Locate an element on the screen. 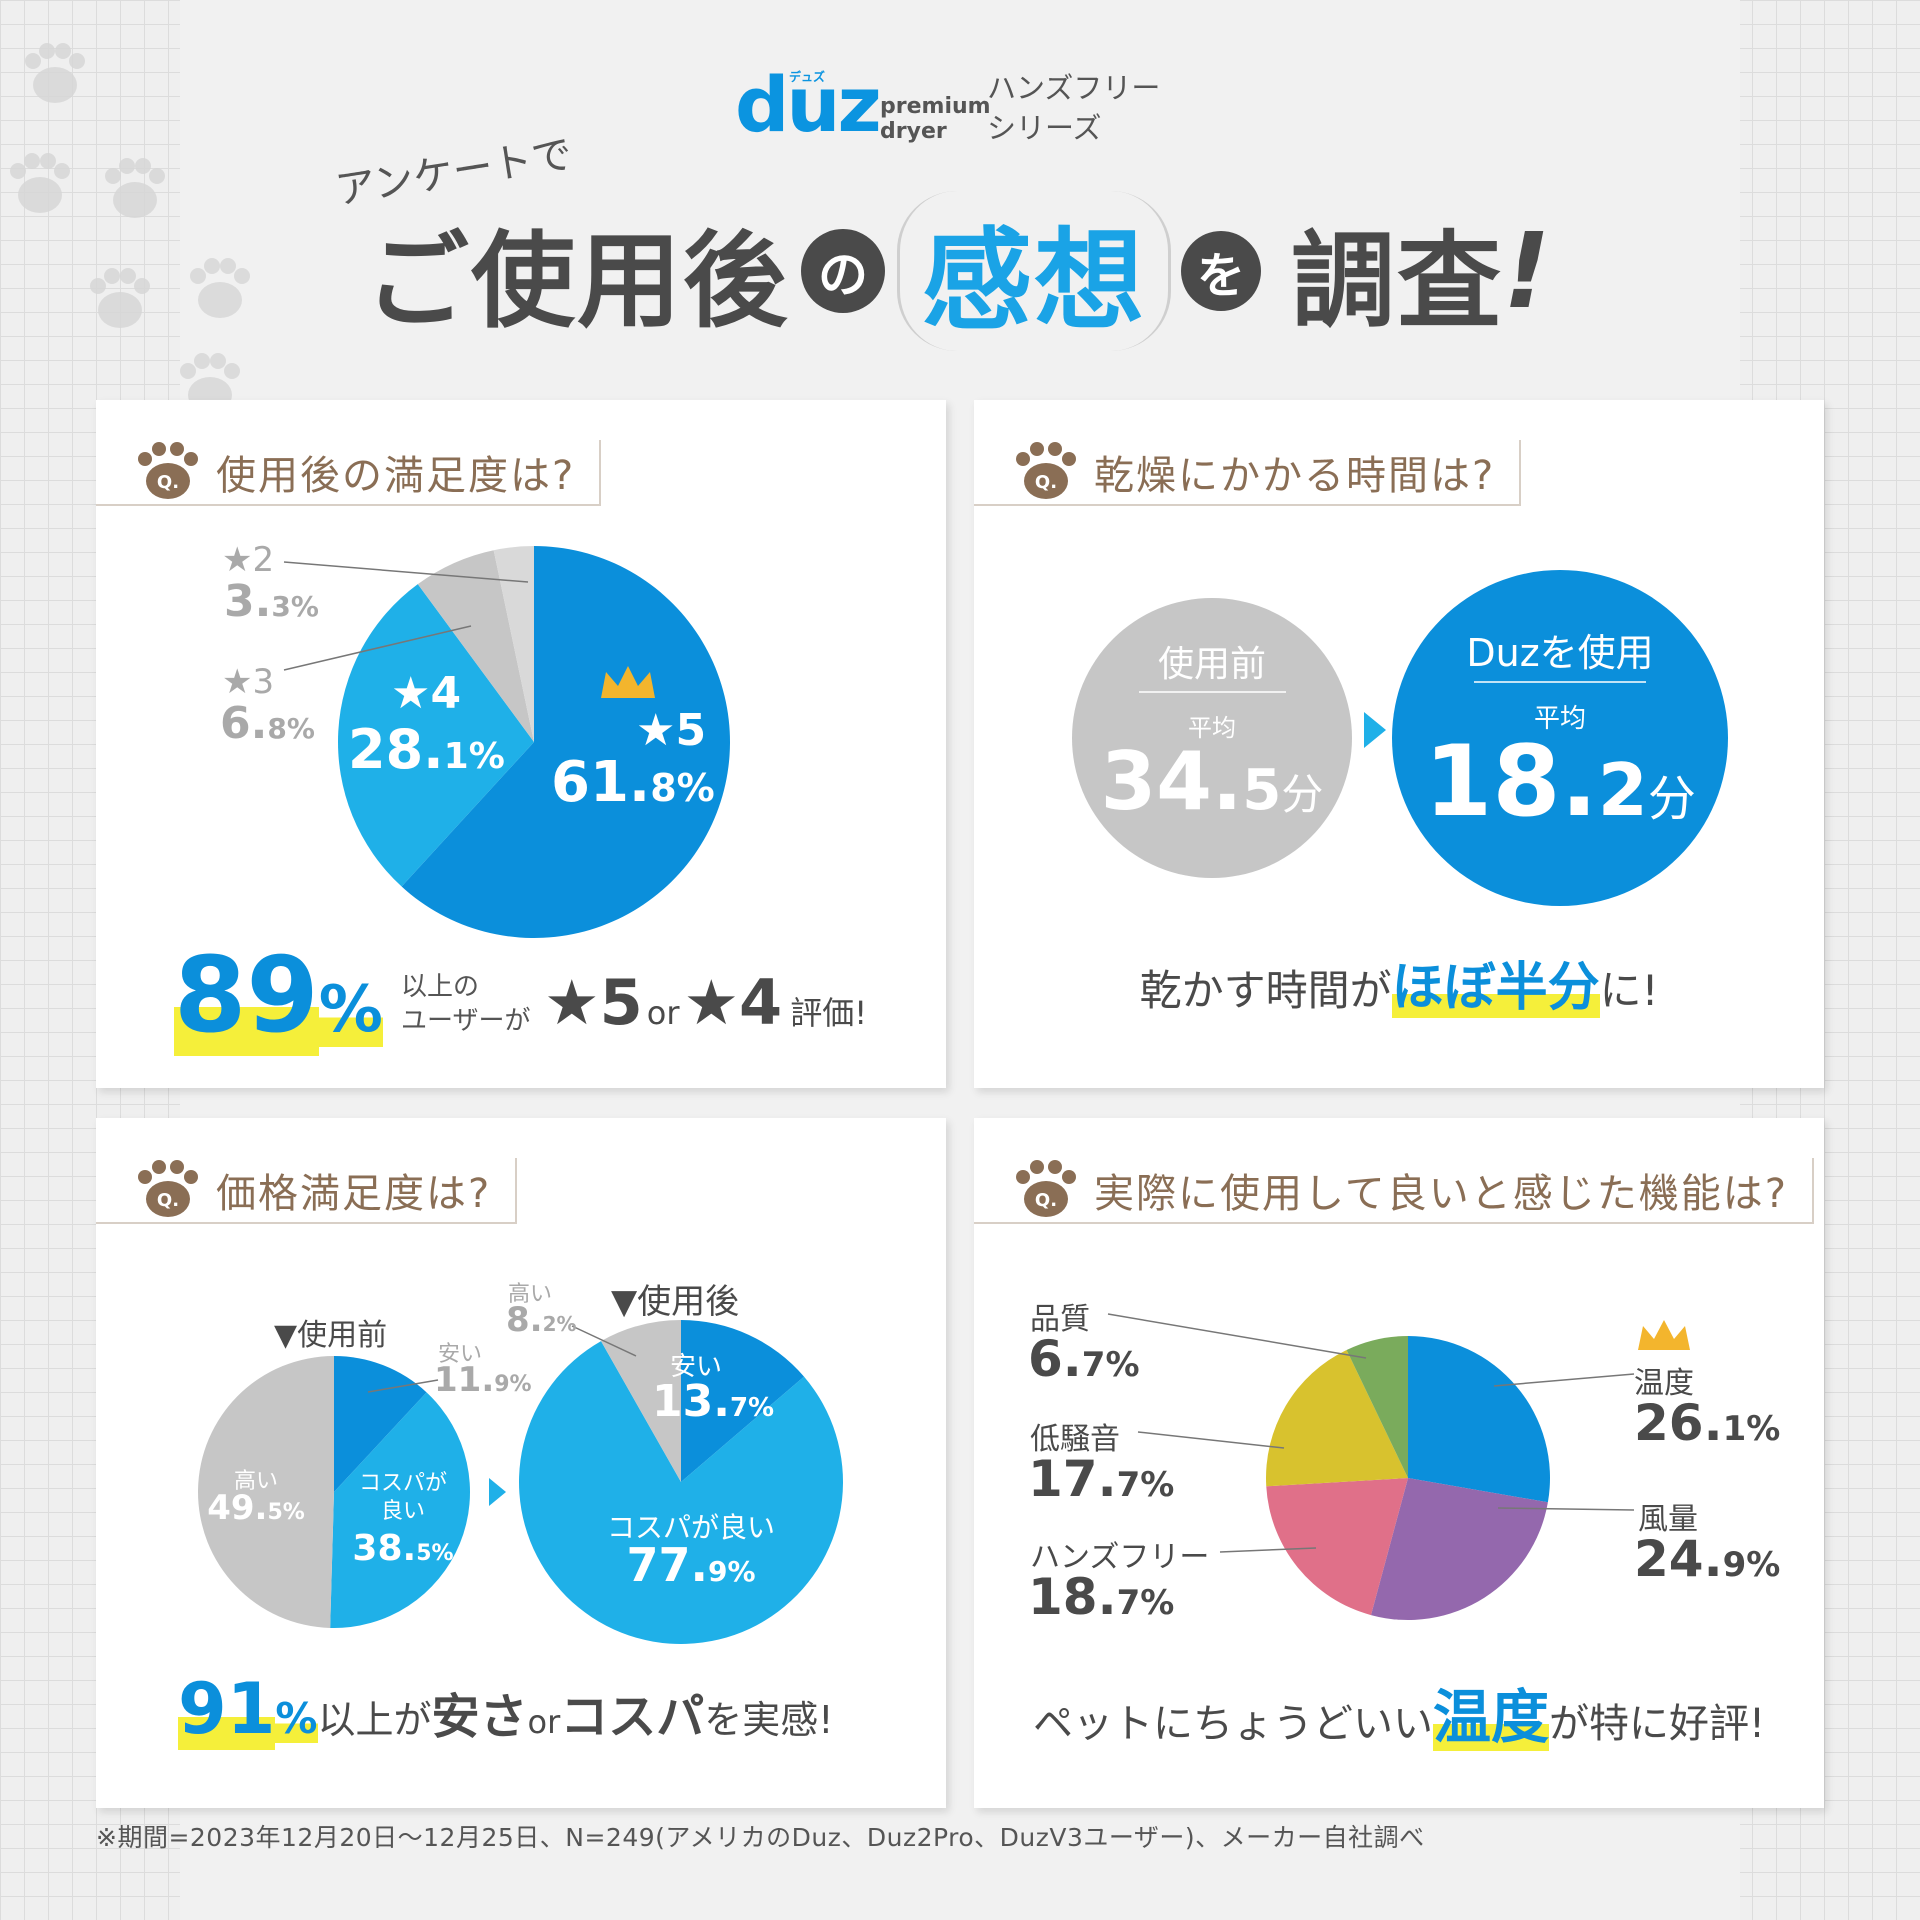  value-lownoise: 17.7% is located at coordinates (1101, 1479).